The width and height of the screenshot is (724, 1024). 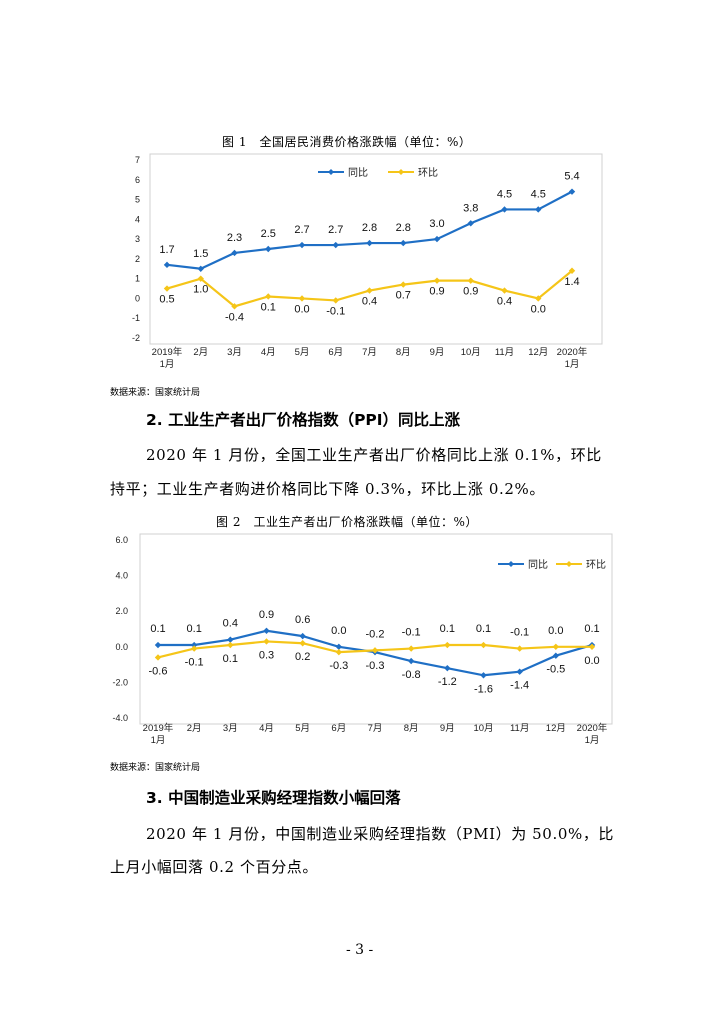 I want to click on fig1-legend-label: 同比, so click(x=358, y=173).